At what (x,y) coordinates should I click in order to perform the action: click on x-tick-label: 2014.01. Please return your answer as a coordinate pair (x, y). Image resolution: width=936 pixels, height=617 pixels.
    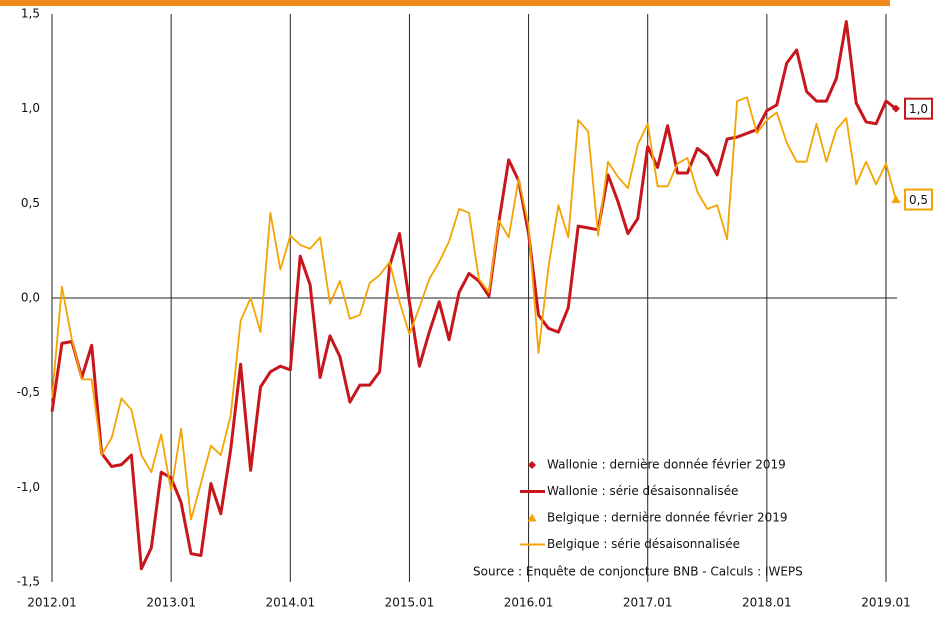
    Looking at the image, I should click on (290, 603).